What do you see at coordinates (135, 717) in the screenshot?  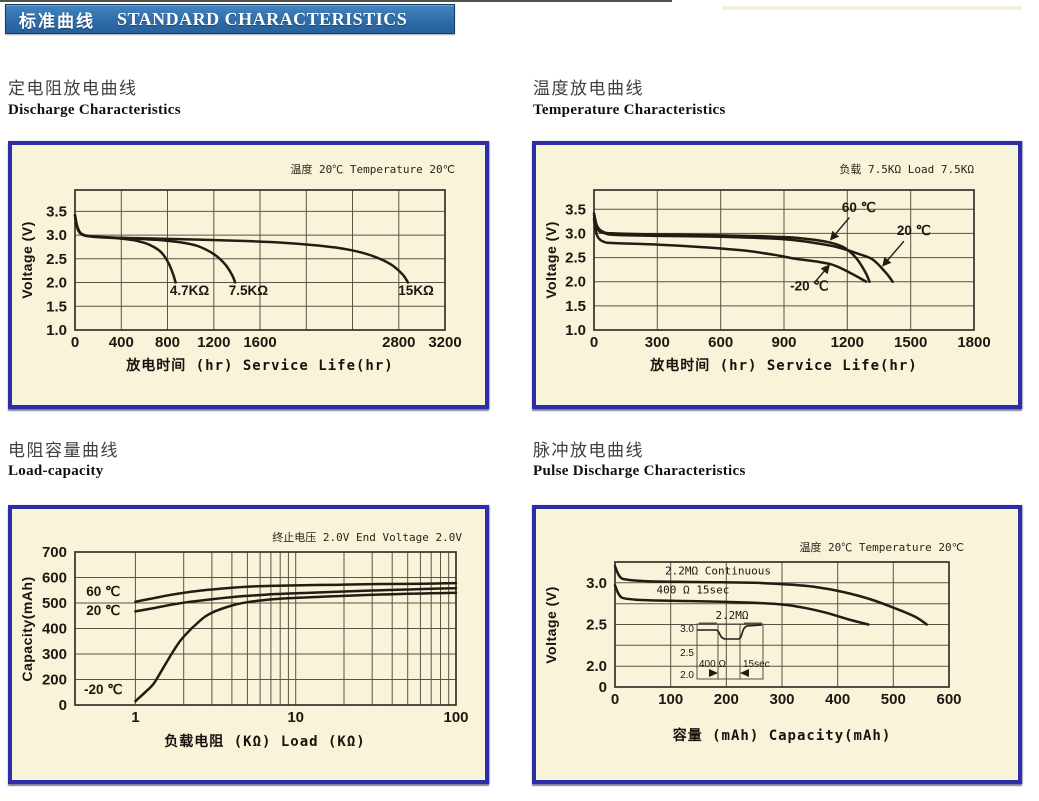 I see `x-tick-label: 1` at bounding box center [135, 717].